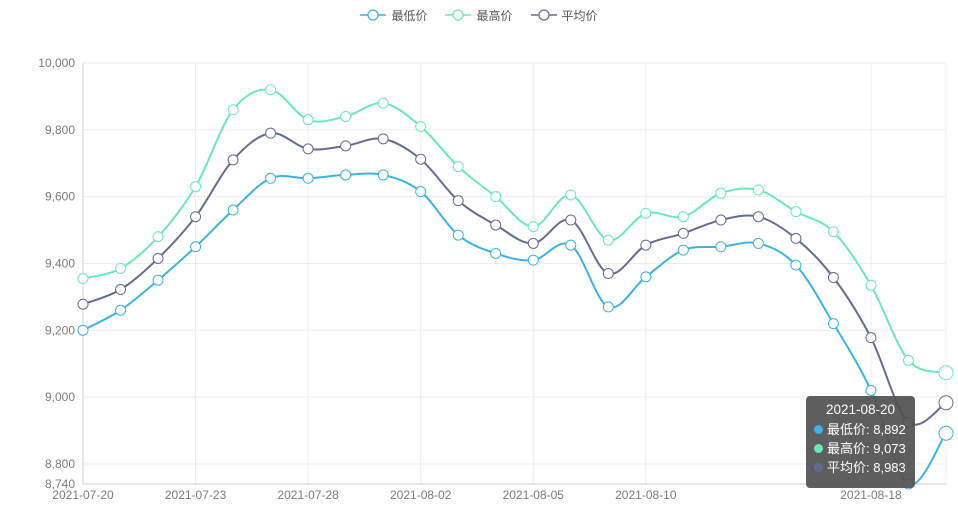  What do you see at coordinates (60, 484) in the screenshot?
I see `y-tick-label: 8,740` at bounding box center [60, 484].